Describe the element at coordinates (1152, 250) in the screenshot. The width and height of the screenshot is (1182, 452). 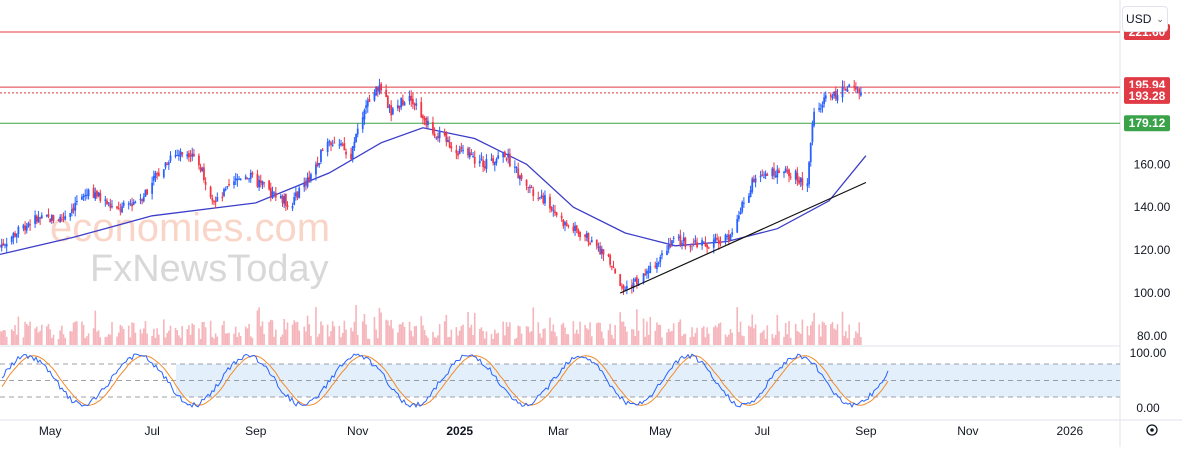
I see `price-tick-label: 120.00` at that location.